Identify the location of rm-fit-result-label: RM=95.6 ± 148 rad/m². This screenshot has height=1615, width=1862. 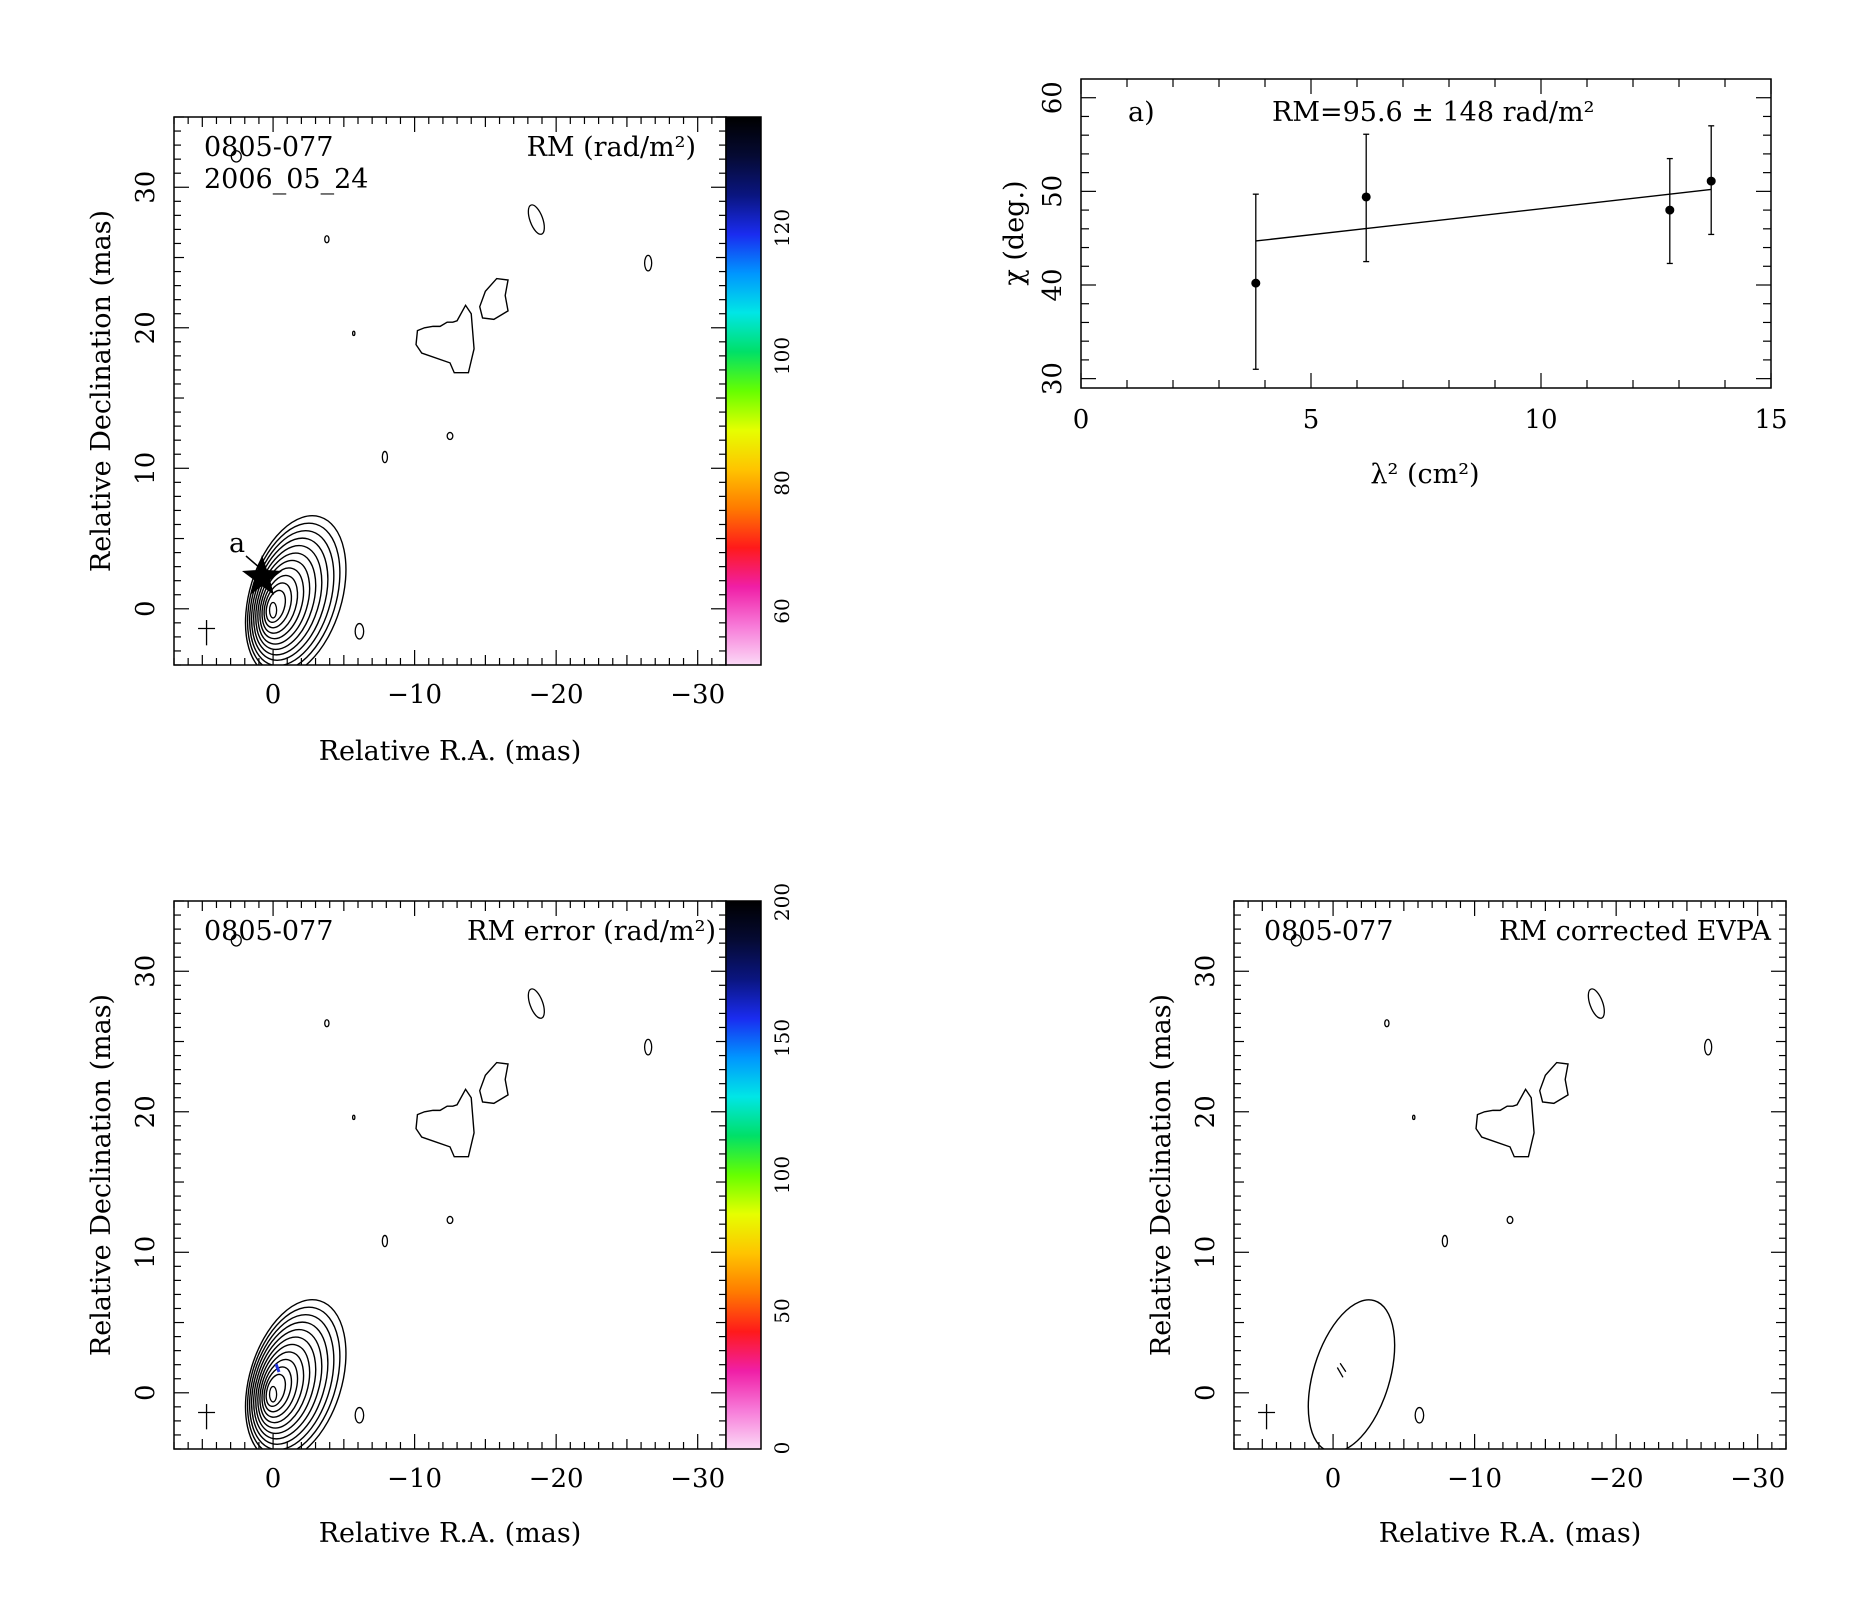
(1433, 112).